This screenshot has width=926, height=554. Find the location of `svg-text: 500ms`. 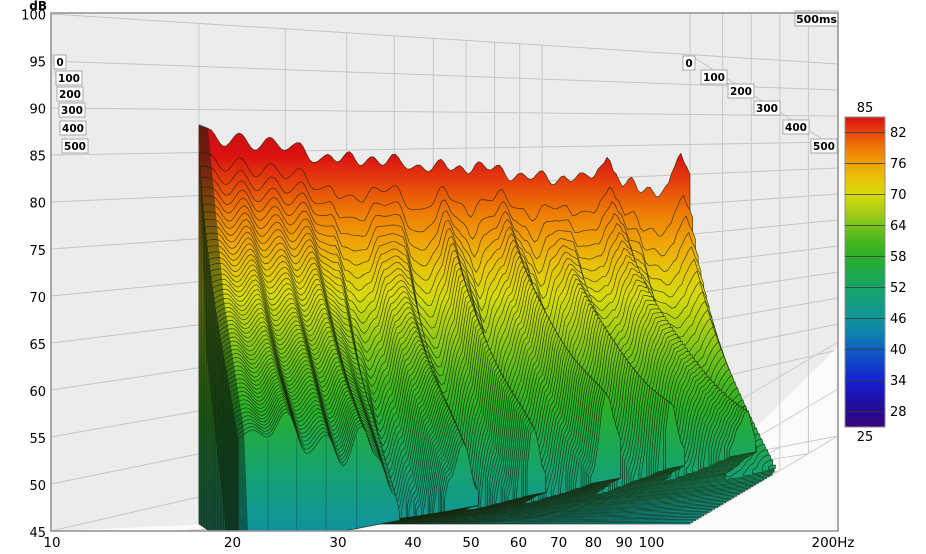

svg-text: 500ms is located at coordinates (816, 19).